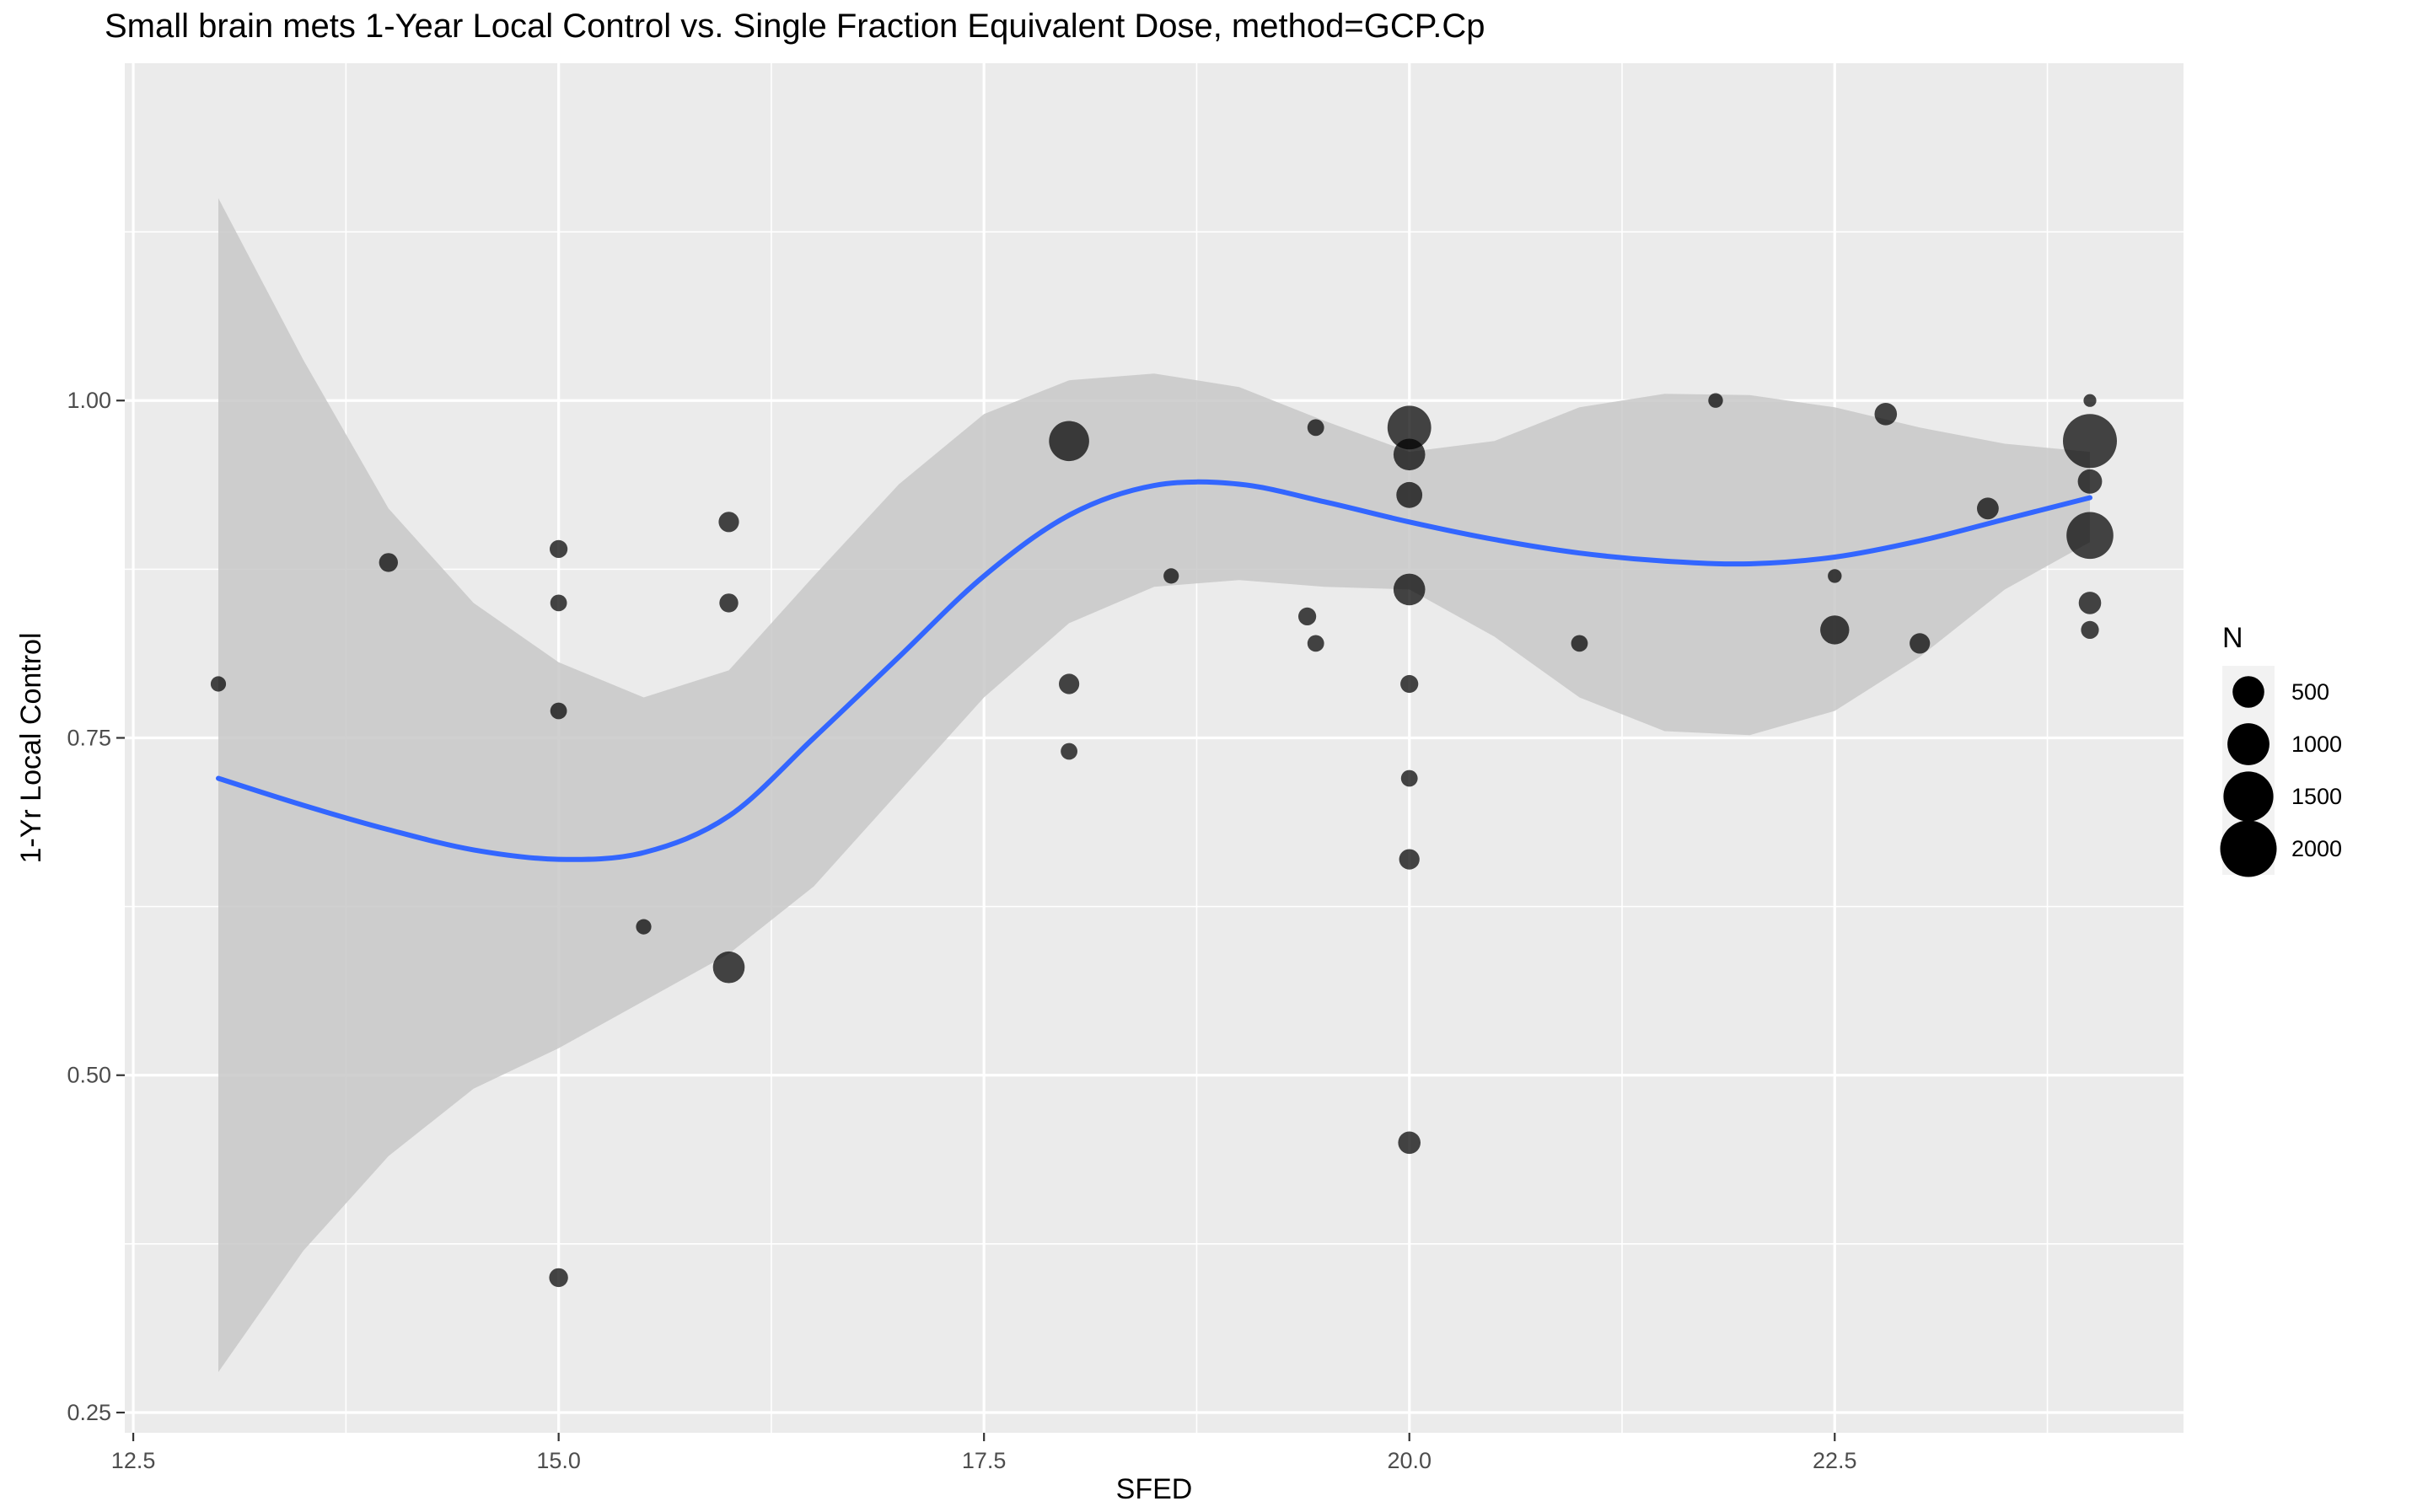 Image resolution: width=2428 pixels, height=1512 pixels. I want to click on x-tick-label: 17.5, so click(984, 1460).